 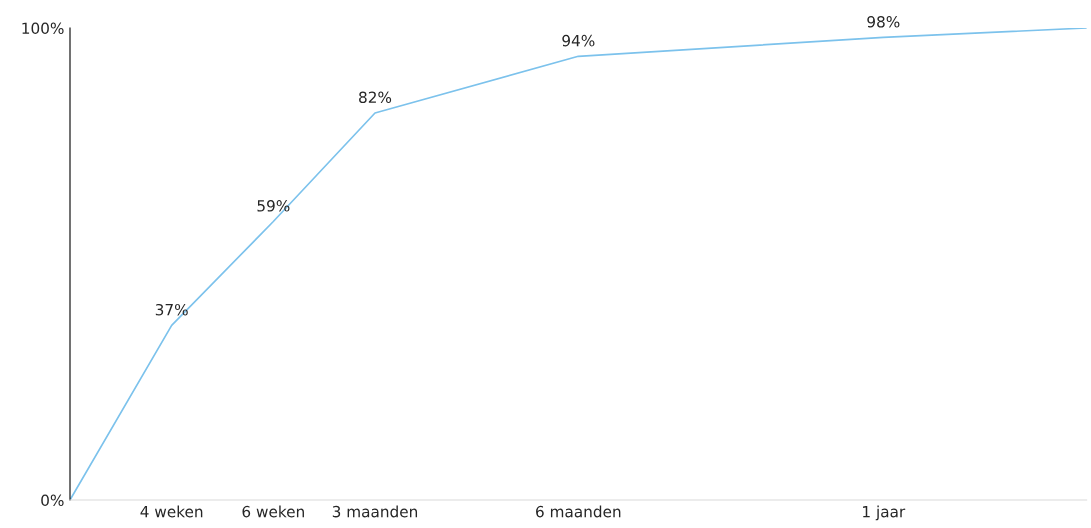 What do you see at coordinates (52, 500) in the screenshot?
I see `y-tick-label: 0%` at bounding box center [52, 500].